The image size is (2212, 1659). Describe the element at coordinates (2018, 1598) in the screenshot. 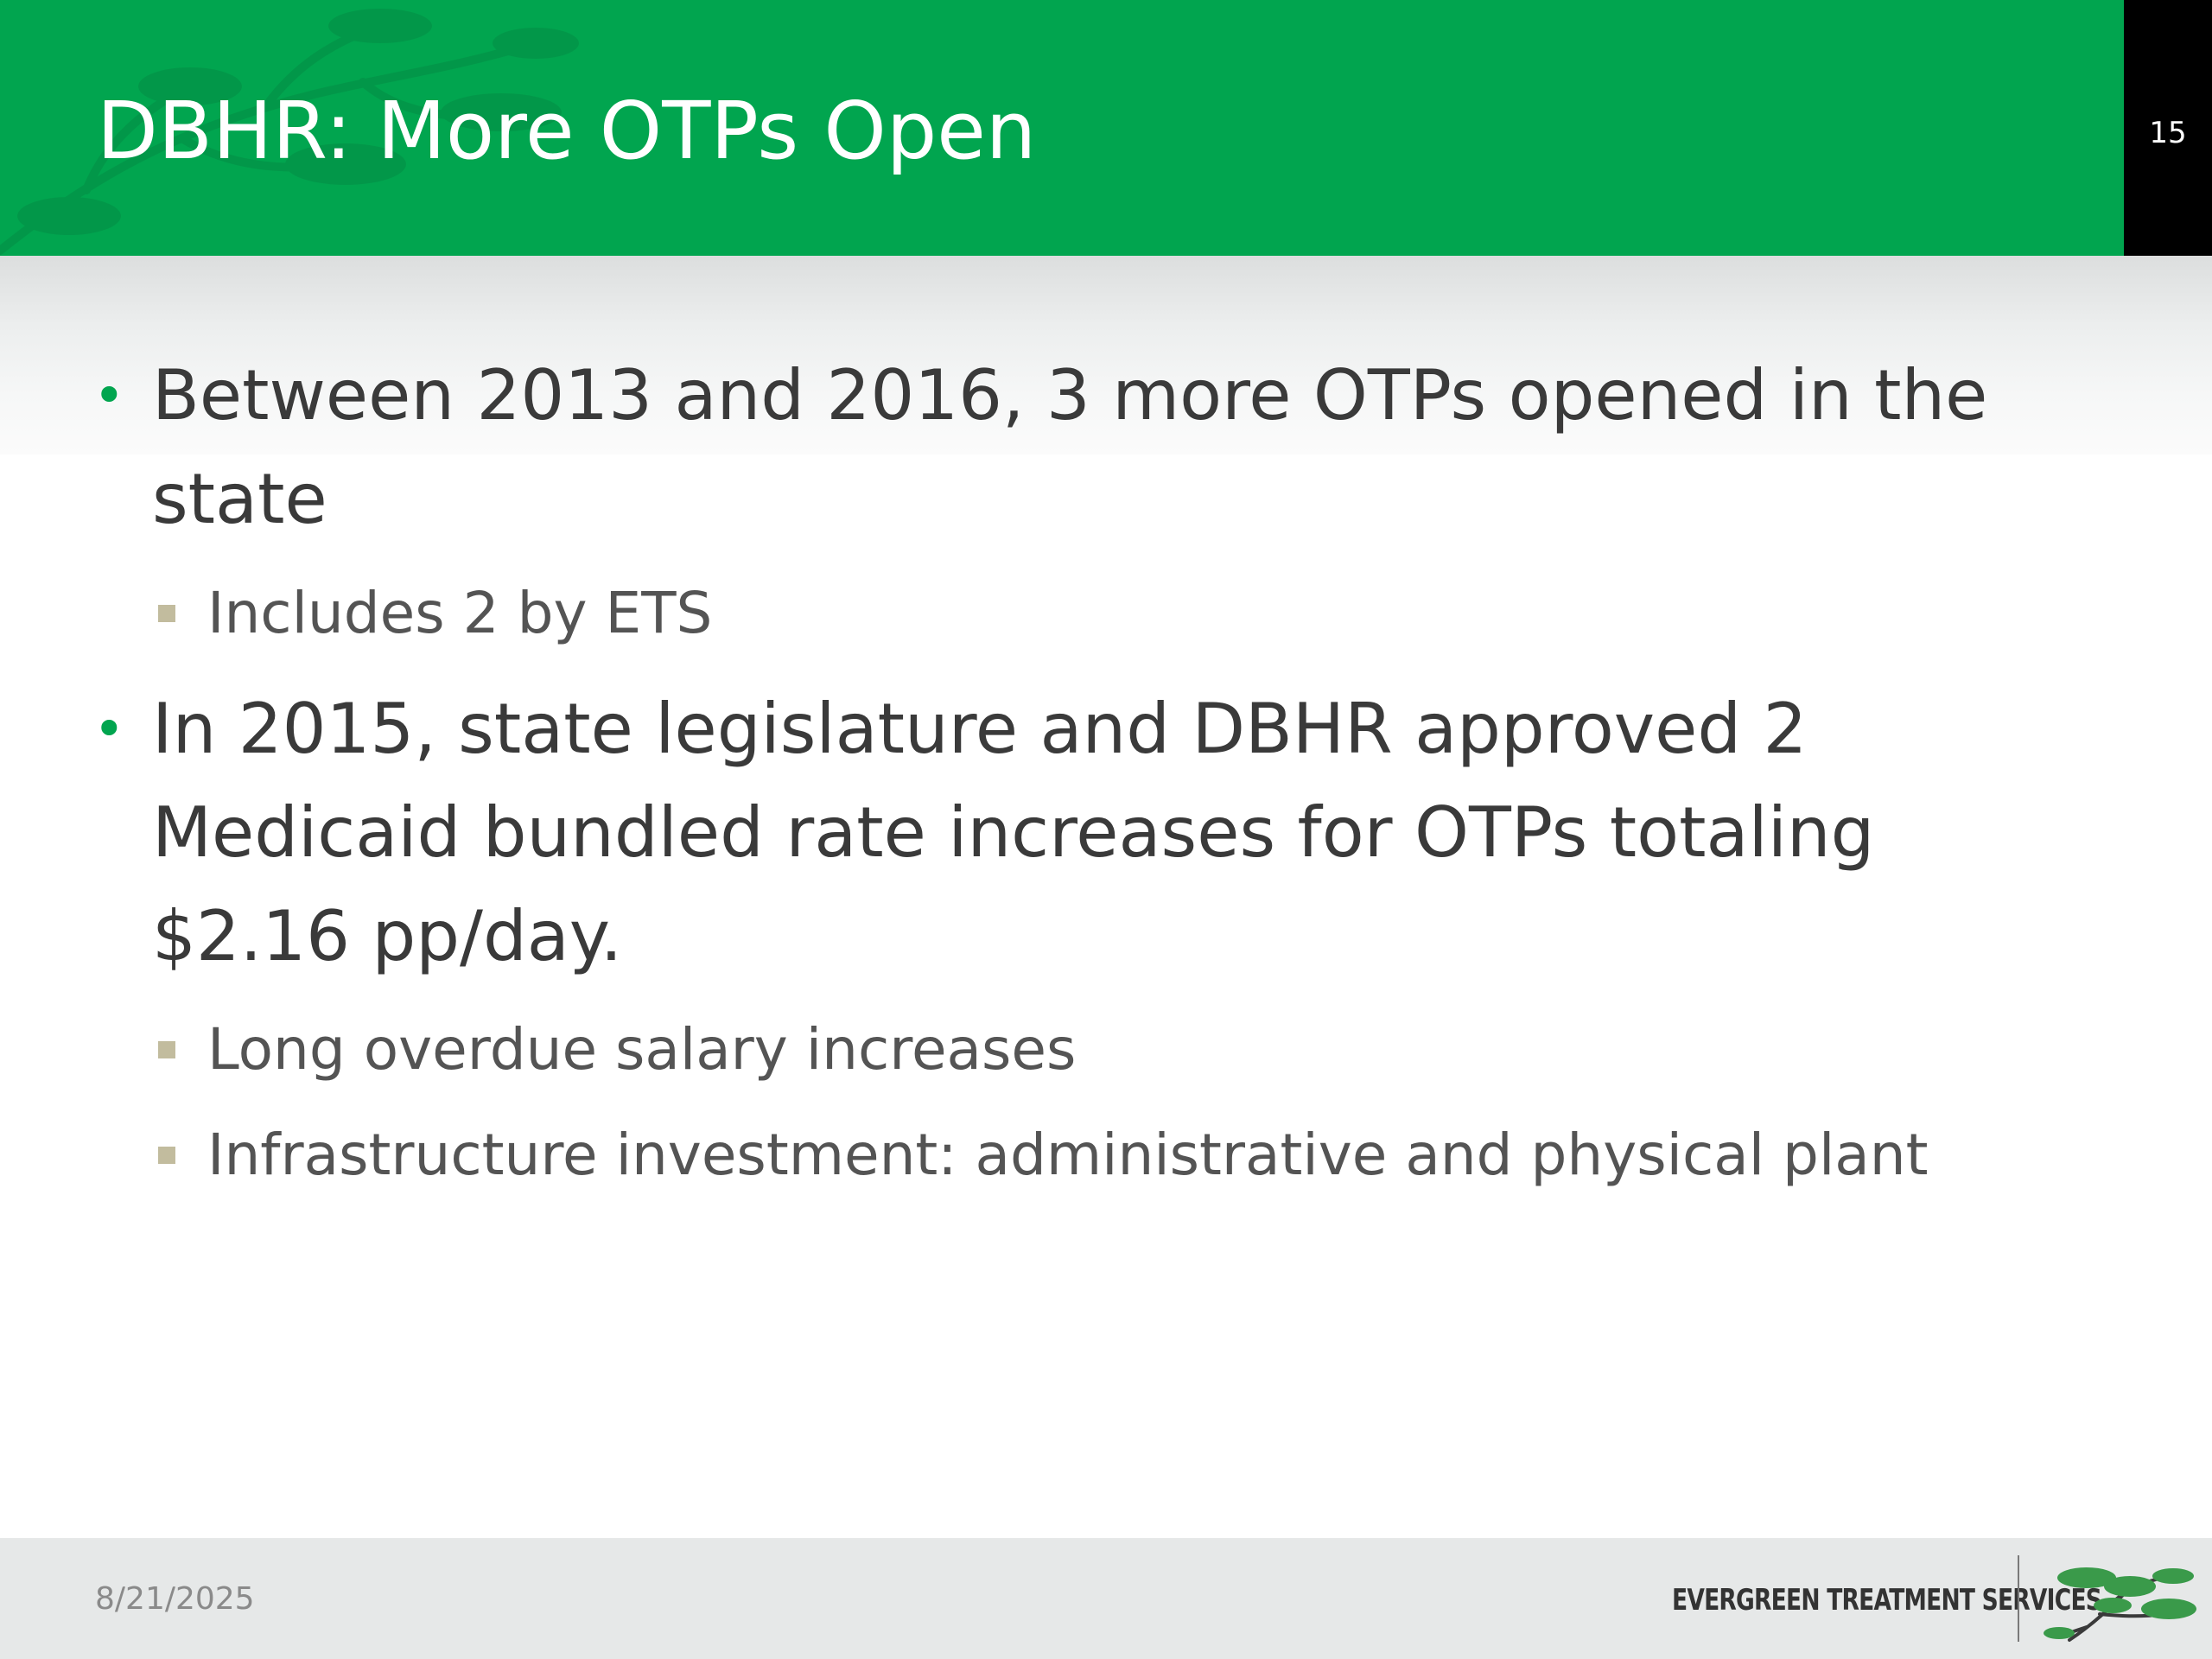

I see `footer-divider` at that location.